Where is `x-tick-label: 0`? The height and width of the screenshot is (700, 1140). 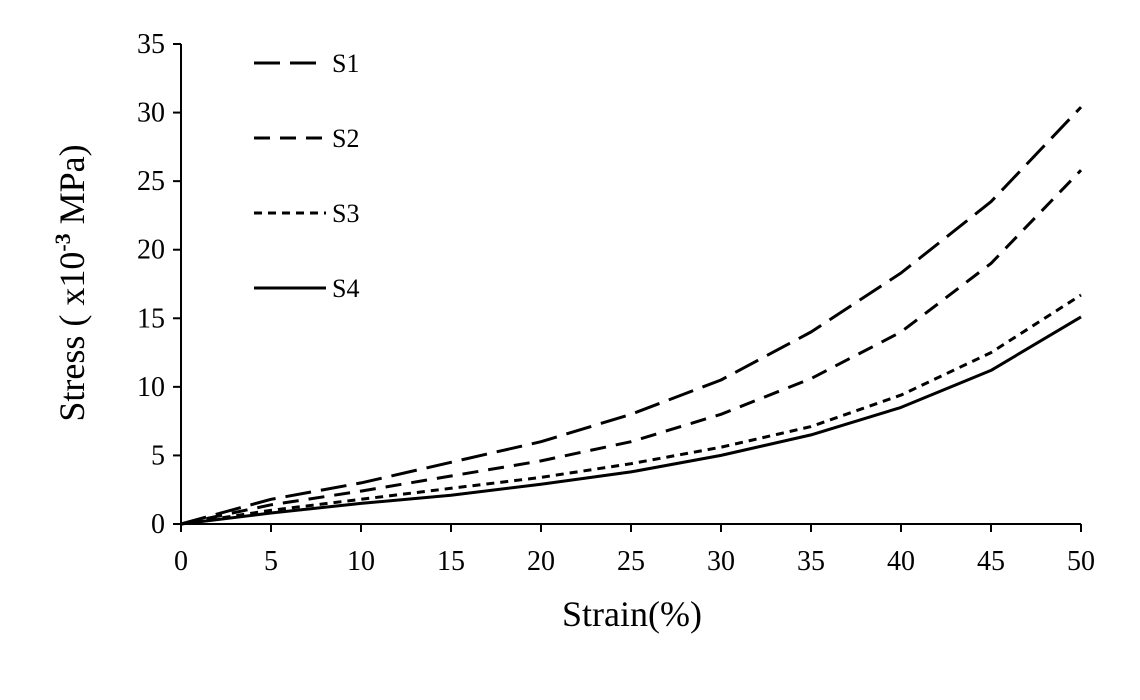
x-tick-label: 0 is located at coordinates (181, 561).